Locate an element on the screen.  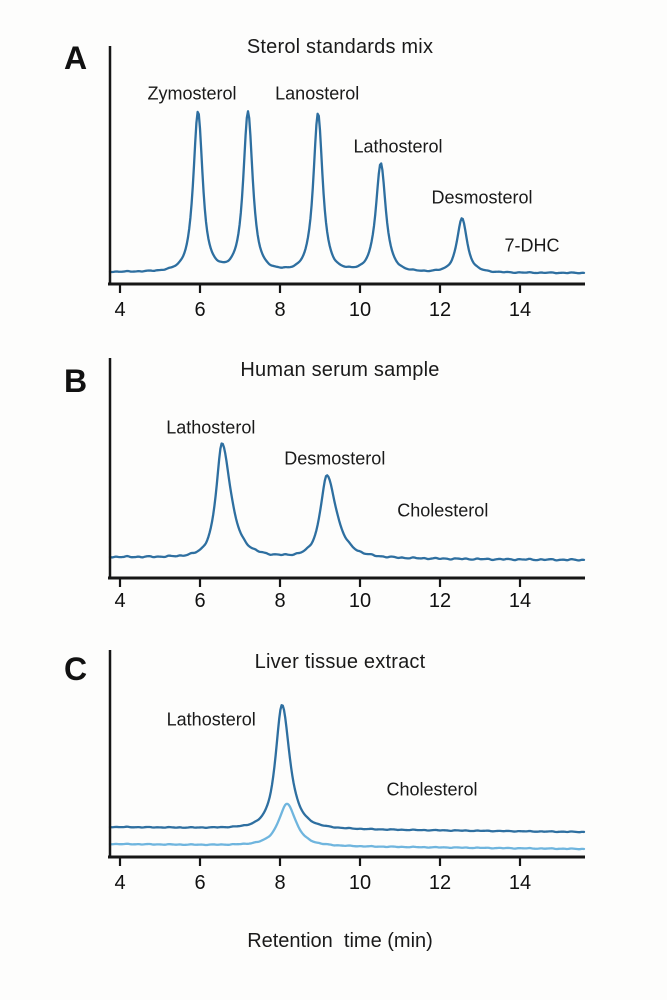
panel-a-letter: A is located at coordinates (76, 58).